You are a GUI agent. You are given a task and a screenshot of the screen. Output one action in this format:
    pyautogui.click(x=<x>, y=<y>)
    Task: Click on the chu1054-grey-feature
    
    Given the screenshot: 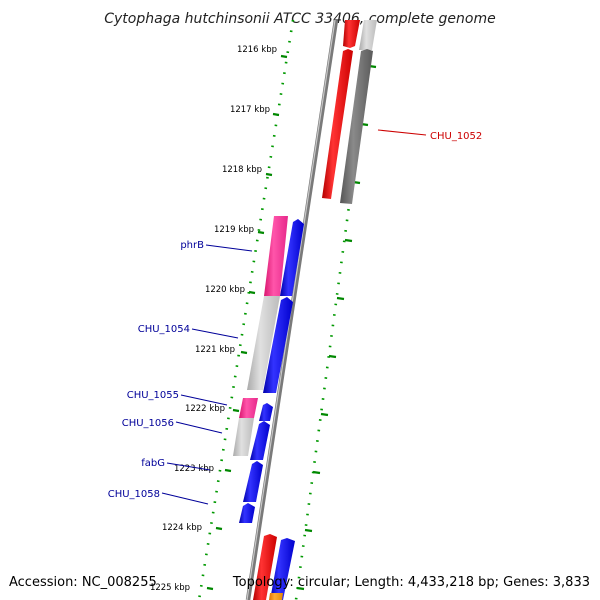 What is the action you would take?
    pyautogui.click(x=263, y=343)
    